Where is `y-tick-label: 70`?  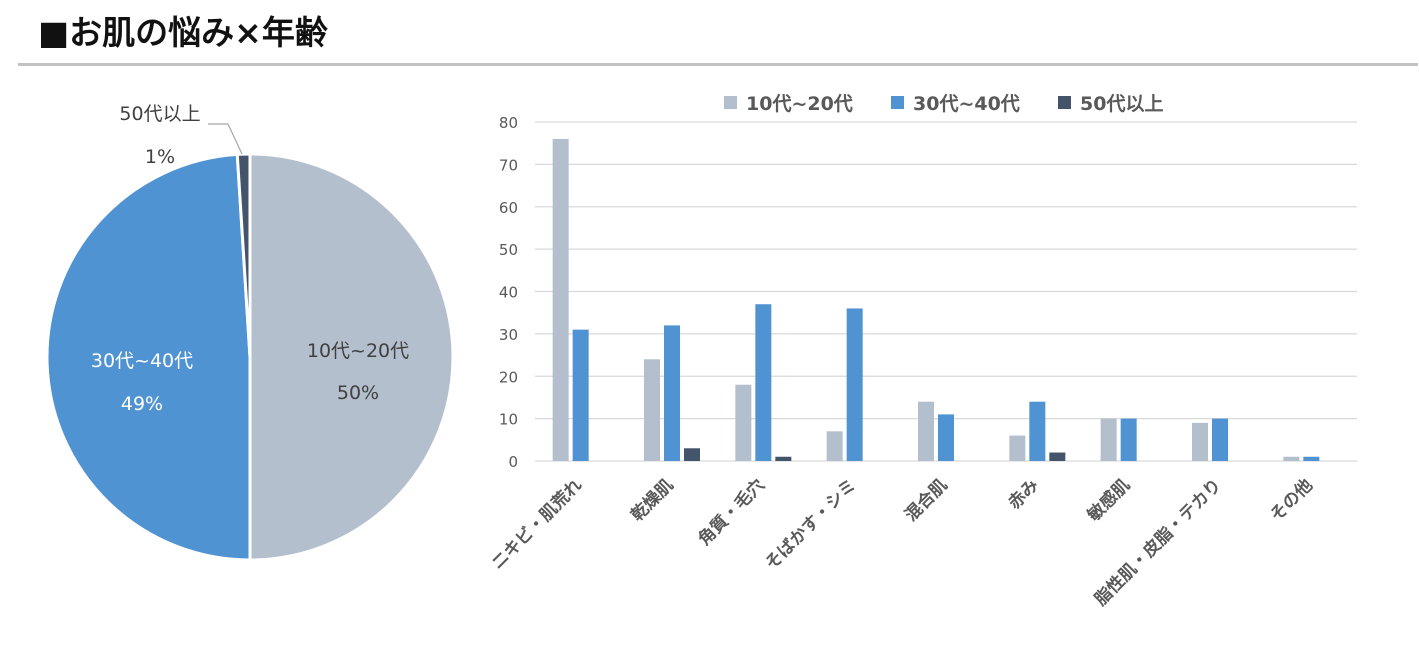
y-tick-label: 70 is located at coordinates (508, 165).